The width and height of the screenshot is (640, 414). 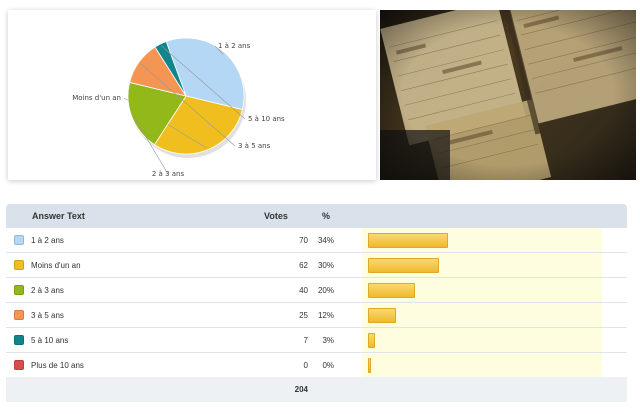 I want to click on total-votes: 204, so click(x=301, y=389).